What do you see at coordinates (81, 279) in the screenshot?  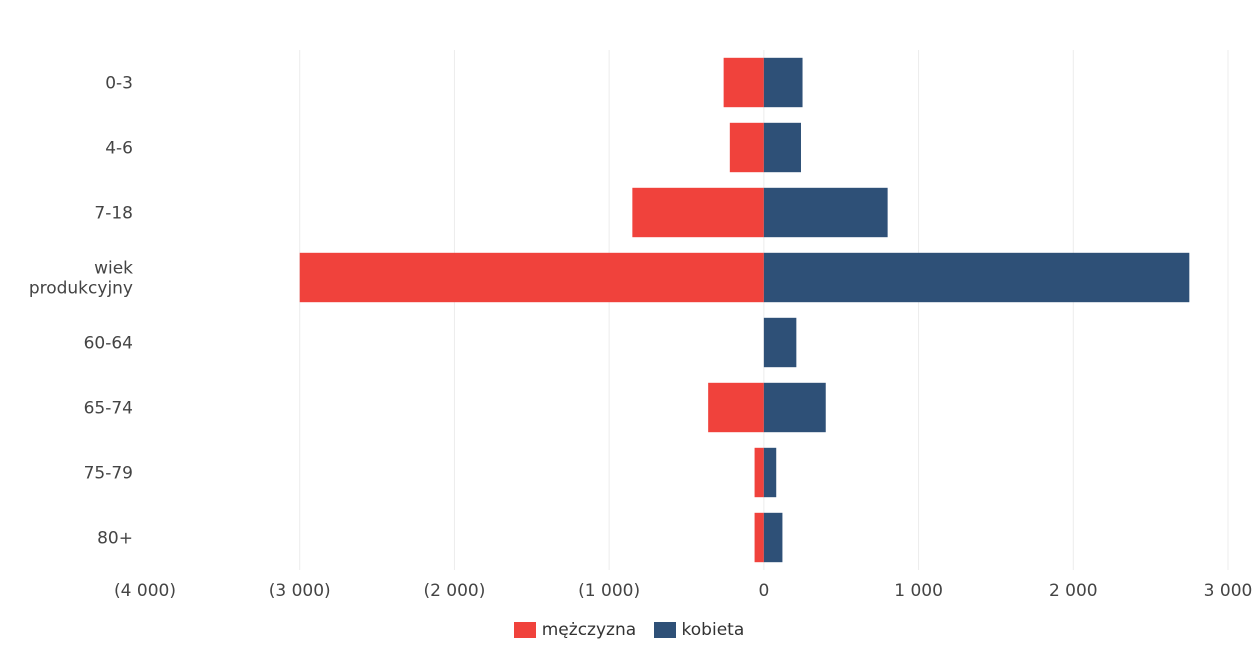 I see `category-label: wiek produkcyjny` at bounding box center [81, 279].